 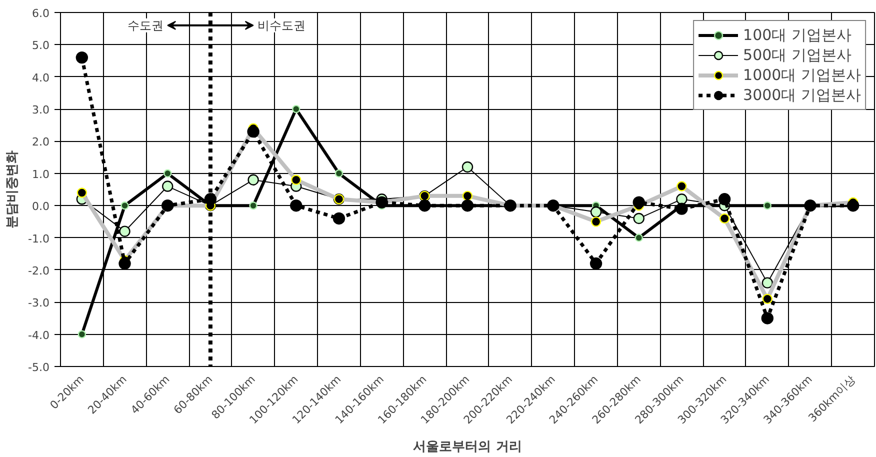 What do you see at coordinates (39, 271) in the screenshot?
I see `y-tick-label: -2.0` at bounding box center [39, 271].